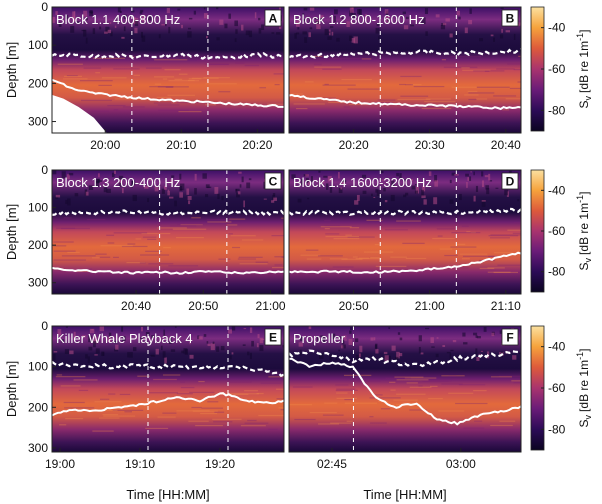 Image resolution: width=602 pixels, height=504 pixels. Describe the element at coordinates (461, 464) in the screenshot. I see `x-tick-label: 03:00` at that location.